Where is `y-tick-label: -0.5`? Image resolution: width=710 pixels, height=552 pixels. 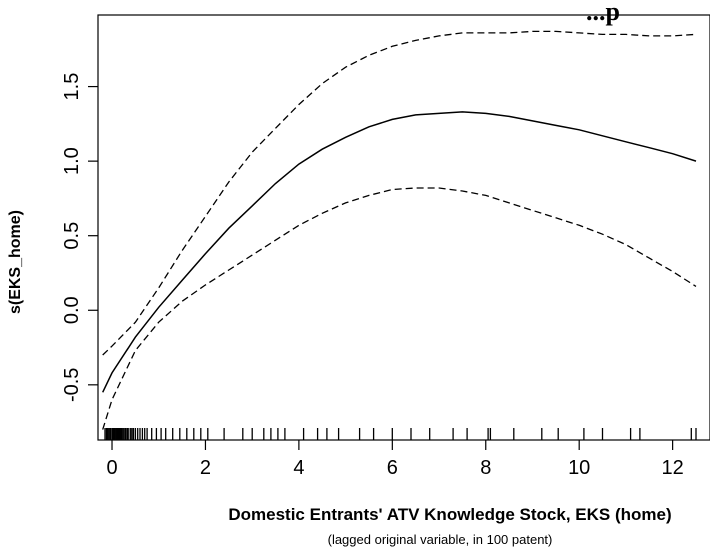
y-tick-label: -0.5 is located at coordinates (72, 385).